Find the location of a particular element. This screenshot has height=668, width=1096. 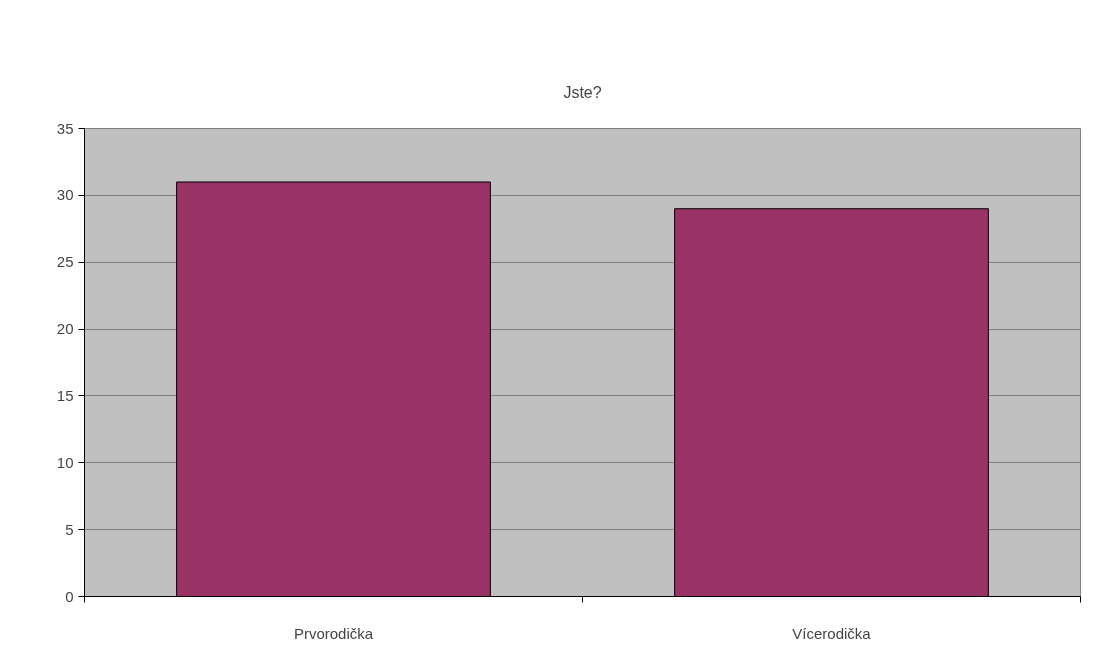

chart-title: Jste? is located at coordinates (582, 92).